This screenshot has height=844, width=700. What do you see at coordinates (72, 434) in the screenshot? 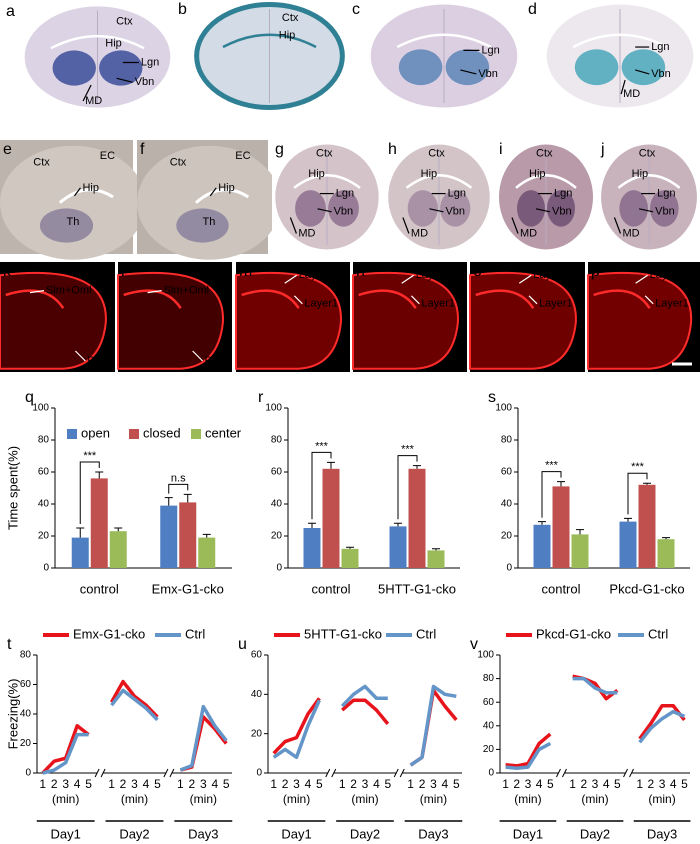
I see `legend-swatch` at bounding box center [72, 434].